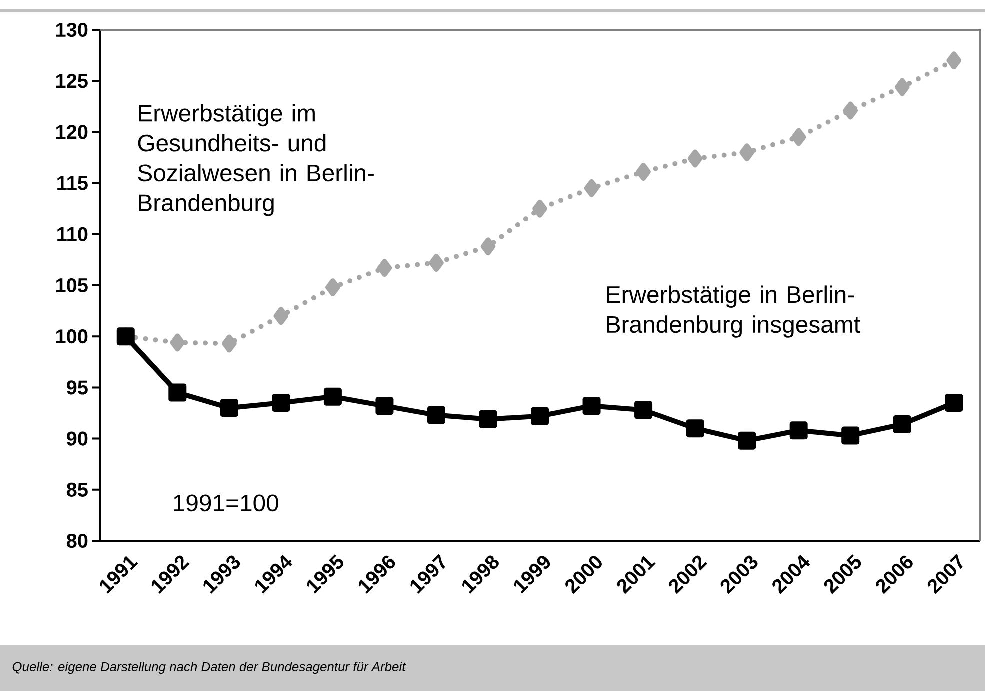 This screenshot has height=691, width=985. Describe the element at coordinates (72, 337) in the screenshot. I see `y-tick-label: 100` at that location.